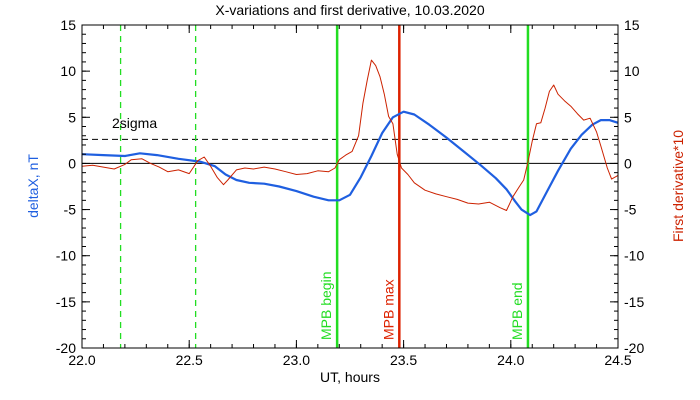 The height and width of the screenshot is (400, 700). I want to click on marker-label: MPB max, so click(388, 309).